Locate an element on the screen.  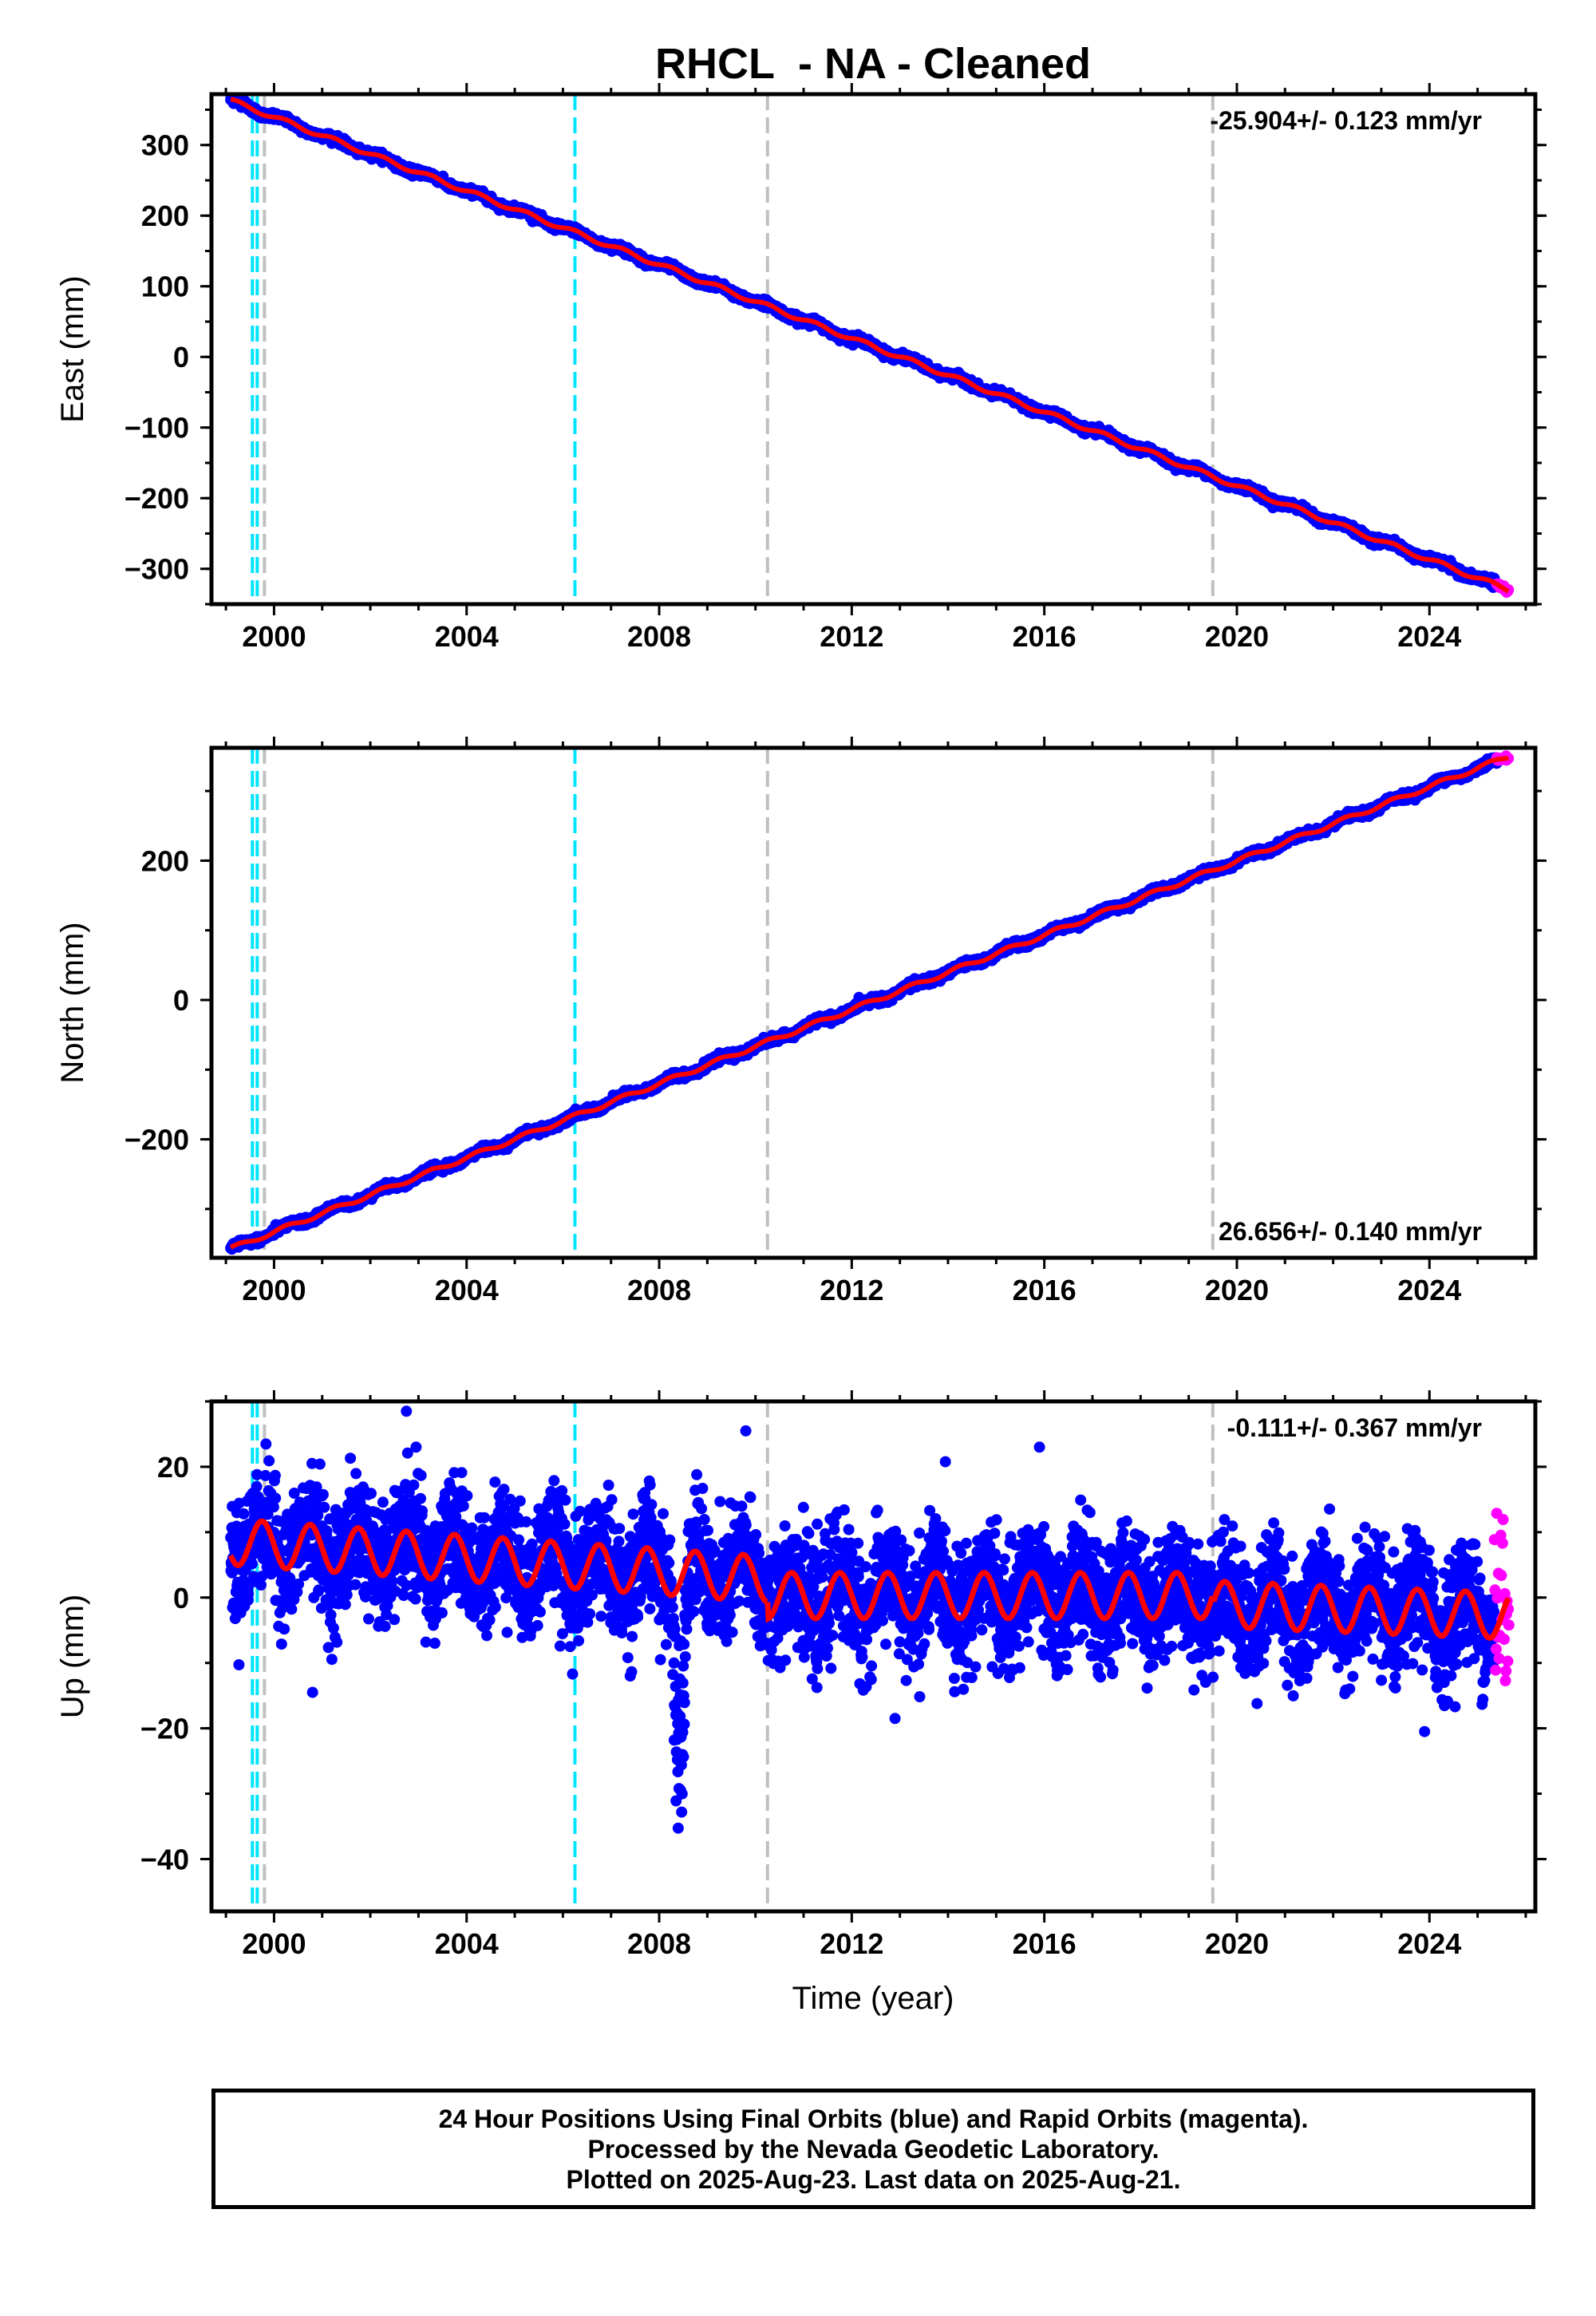
x-tick-label: 2004 is located at coordinates (467, 636).